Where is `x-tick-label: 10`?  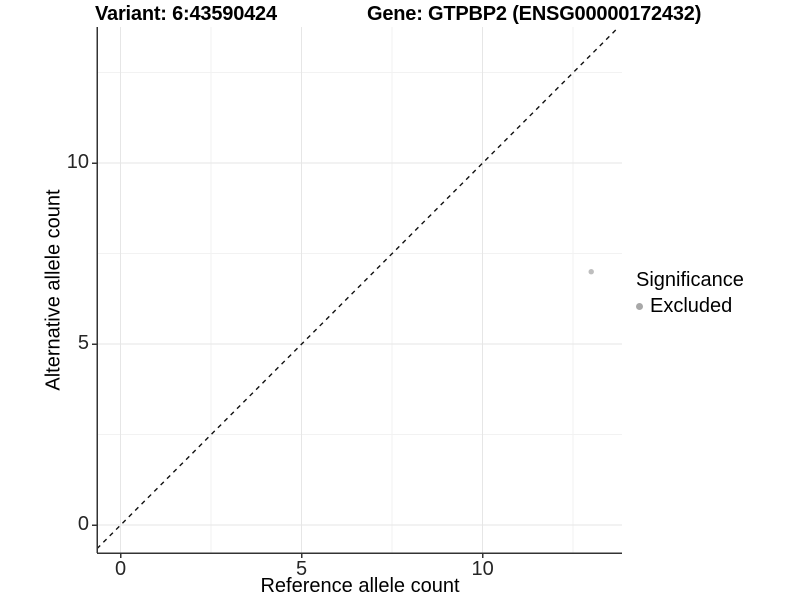 x-tick-label: 10 is located at coordinates (482, 569).